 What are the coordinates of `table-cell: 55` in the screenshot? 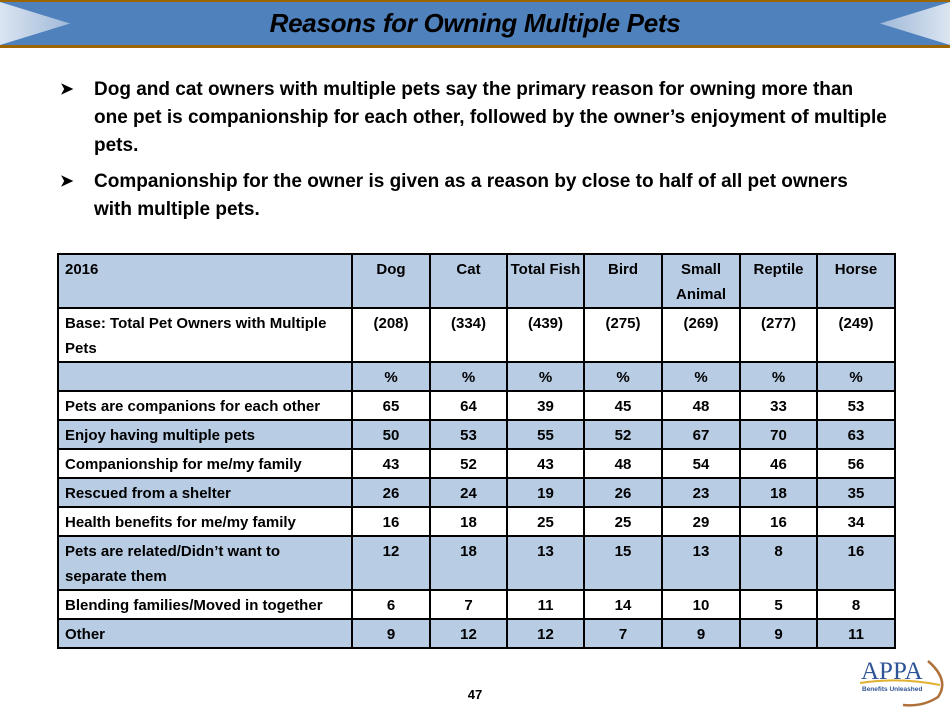 It's located at (545, 434).